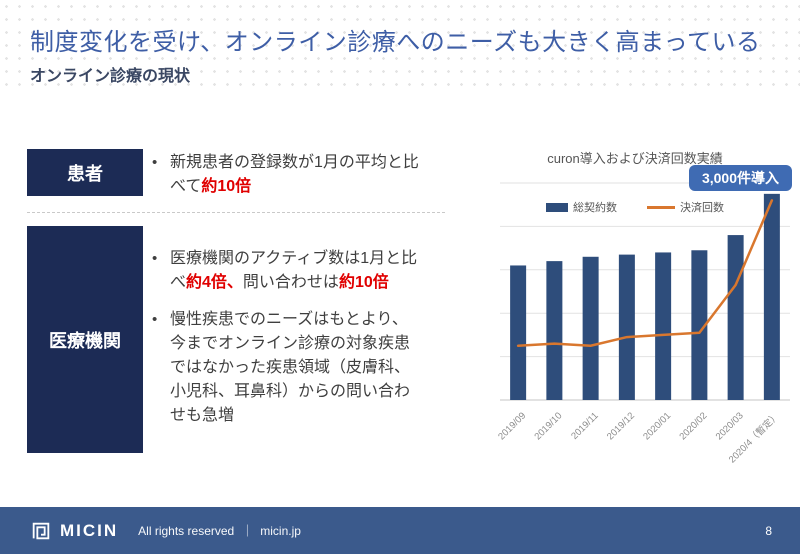  I want to click on bullet-item: • 新規患者の登録数が1月の平均と比べて約10倍, so click(286, 175).